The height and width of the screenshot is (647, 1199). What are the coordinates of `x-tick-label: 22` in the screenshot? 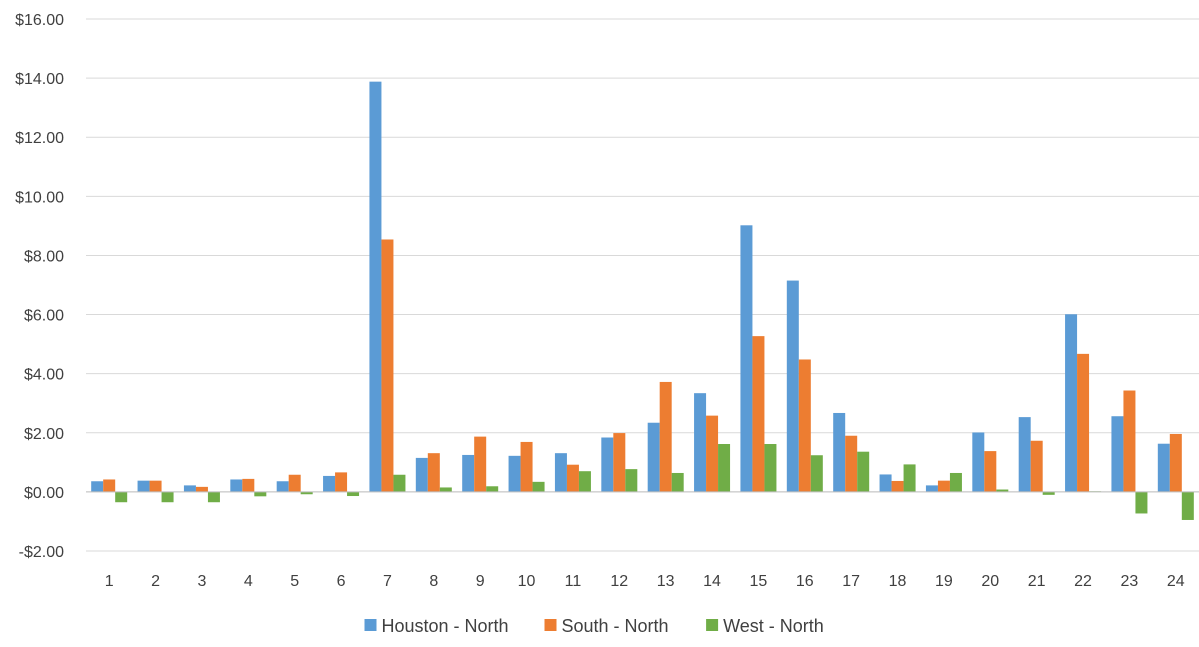 It's located at (1083, 581).